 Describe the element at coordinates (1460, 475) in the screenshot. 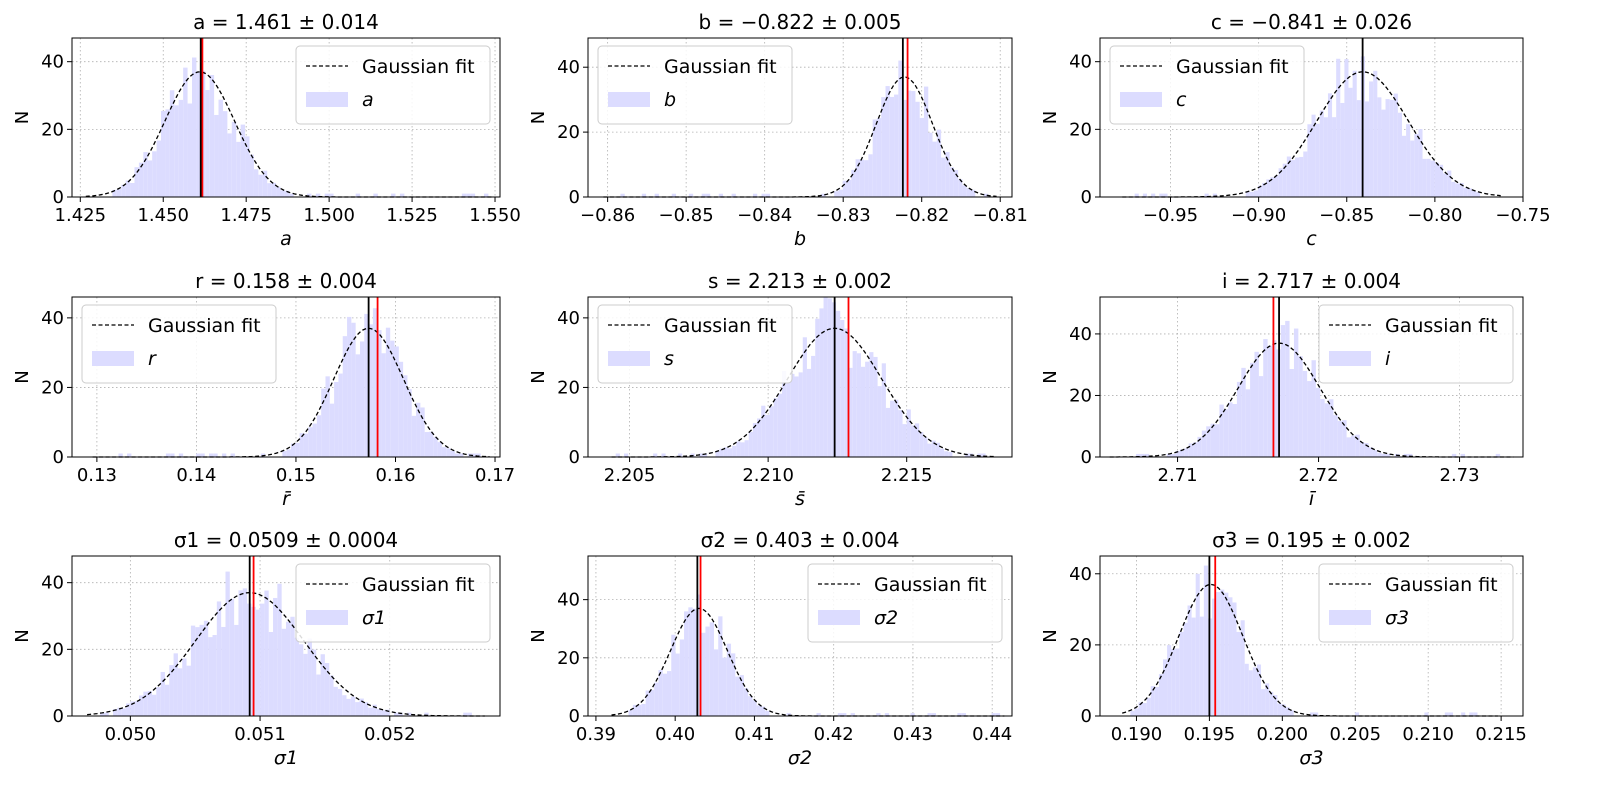

I see `x-tick-label: 2.73` at that location.